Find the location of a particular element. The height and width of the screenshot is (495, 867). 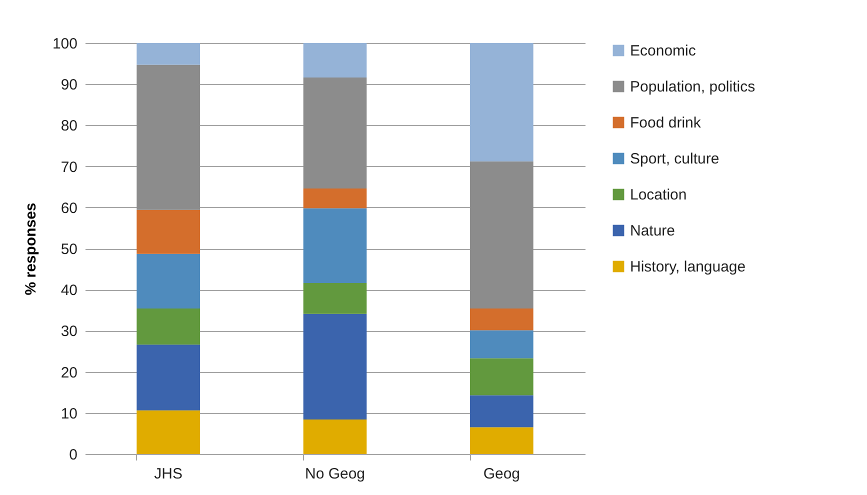

y-tick-label: 50 is located at coordinates (69, 249).